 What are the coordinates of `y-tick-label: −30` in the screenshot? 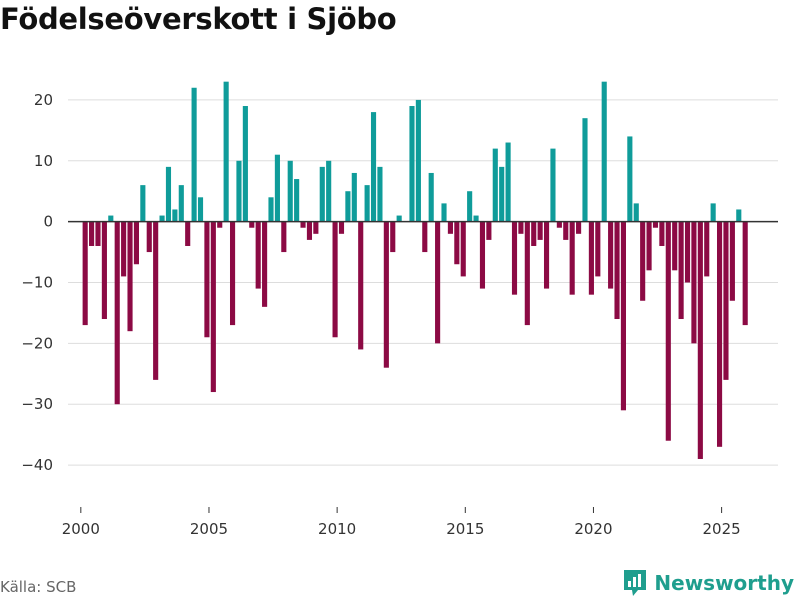 It's located at (37, 404).